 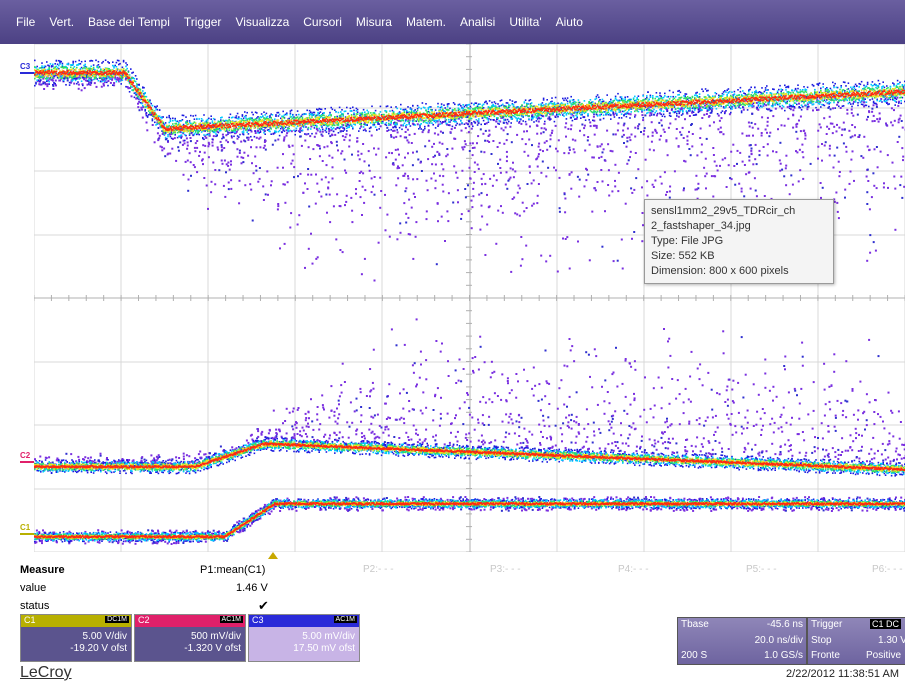 I want to click on p1-name: P1:mean(C1), so click(x=232, y=570).